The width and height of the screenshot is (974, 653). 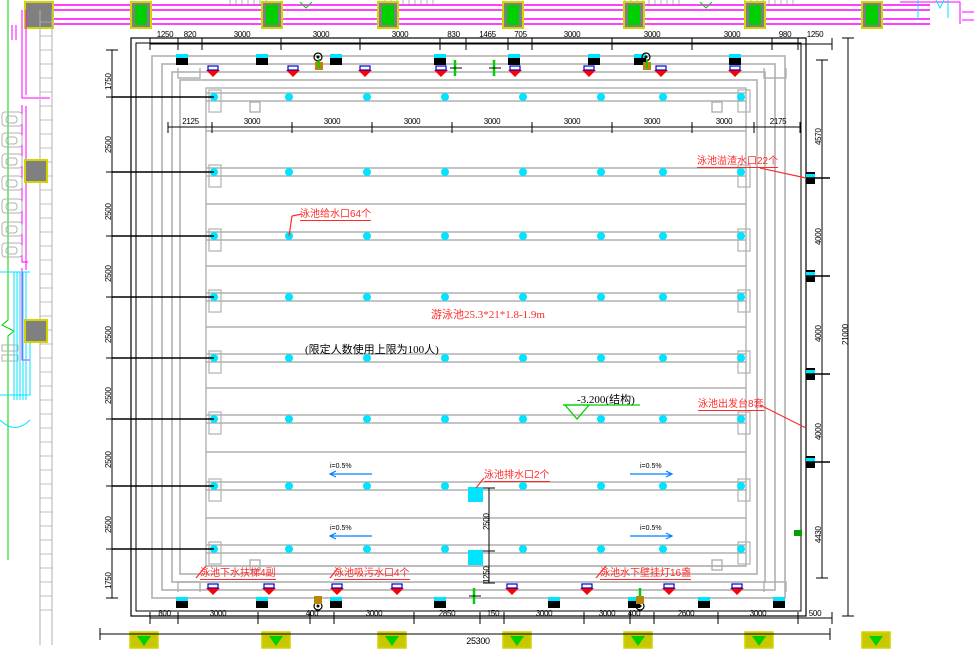 I want to click on dim-label: 4430, so click(x=818, y=534).